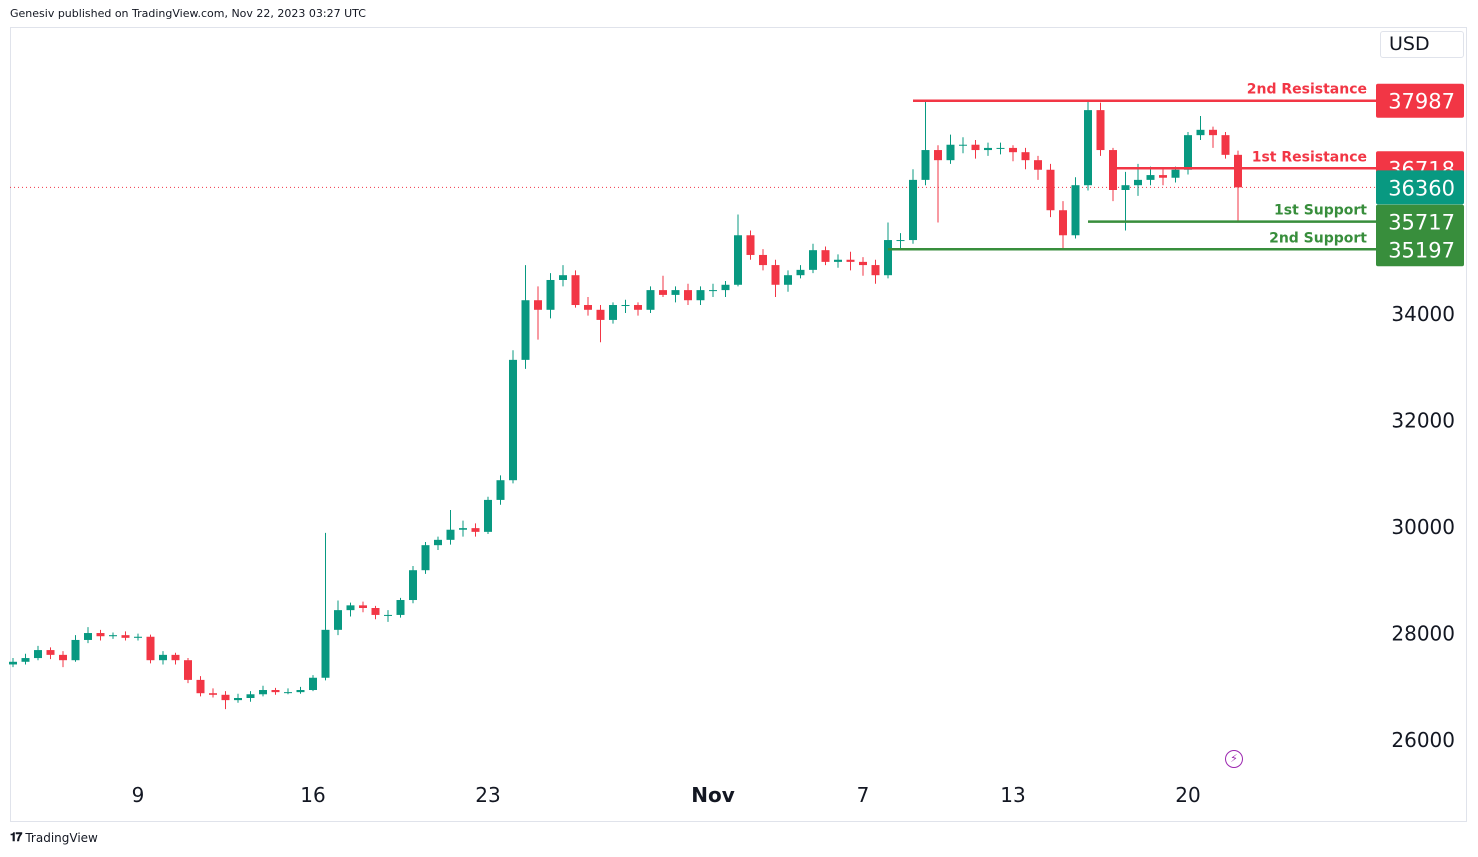 Image resolution: width=1478 pixels, height=857 pixels. Describe the element at coordinates (1012, 795) in the screenshot. I see `x-tick-label: 13` at that location.